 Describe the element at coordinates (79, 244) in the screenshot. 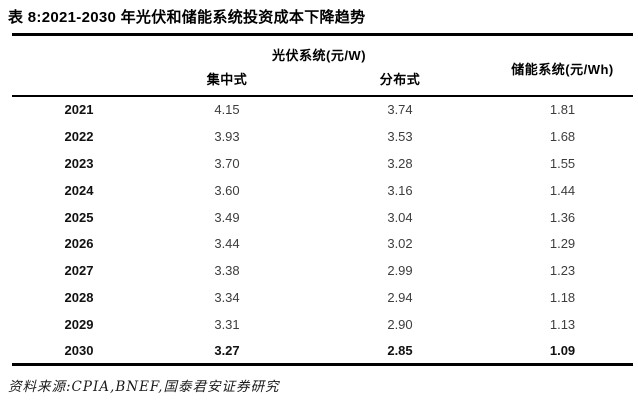

I see `year-cell: 2026` at that location.